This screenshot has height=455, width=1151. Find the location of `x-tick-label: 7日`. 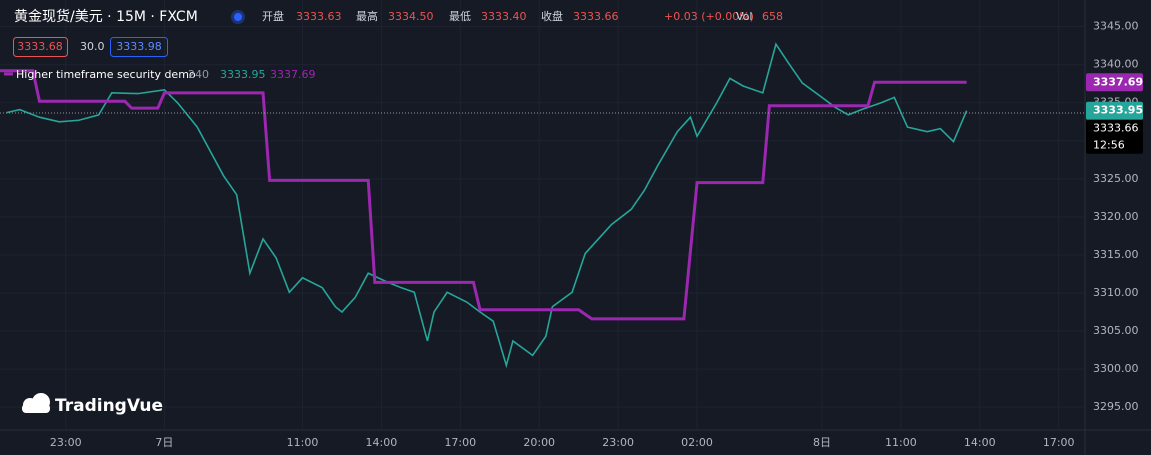

x-tick-label: 7日 is located at coordinates (164, 442).